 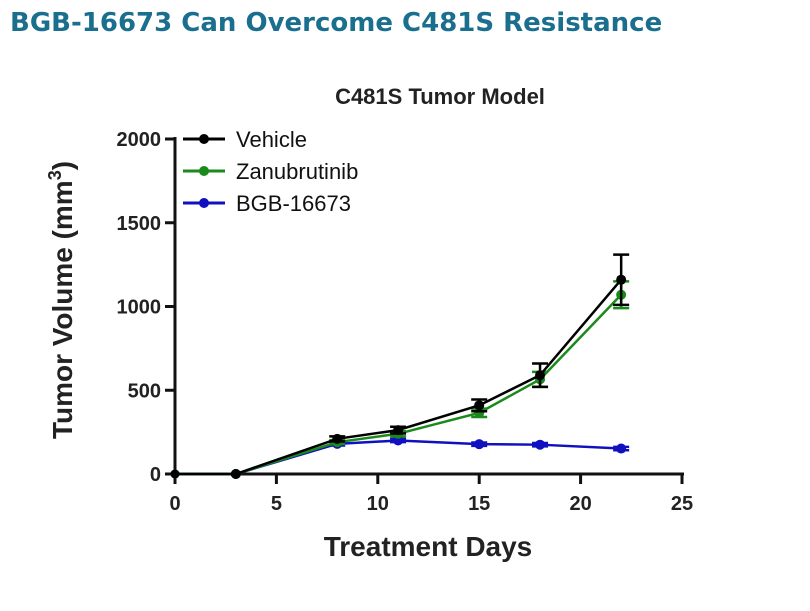 I want to click on legend: Vehicle Zanubrutinib BGB-16673, so click(x=270, y=171).